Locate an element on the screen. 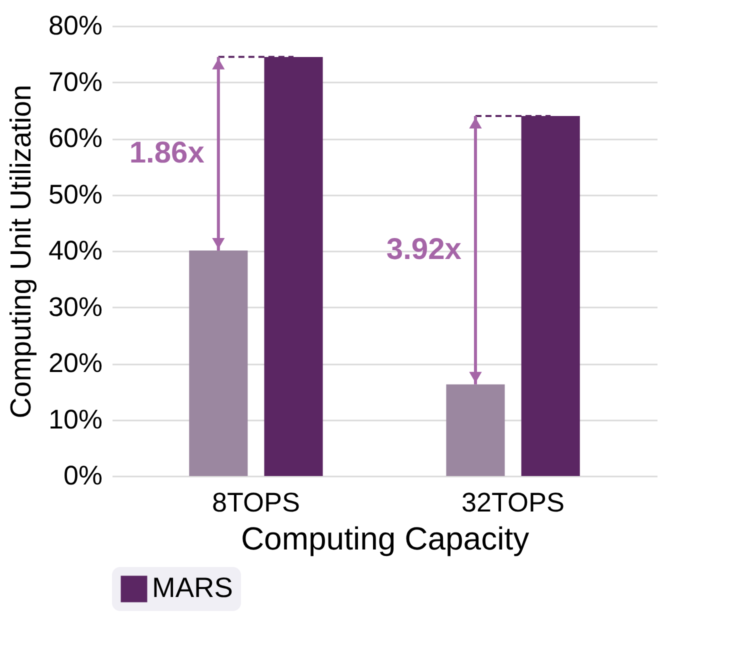 Image resolution: width=730 pixels, height=646 pixels. y-tick-label: 0% is located at coordinates (82, 475).